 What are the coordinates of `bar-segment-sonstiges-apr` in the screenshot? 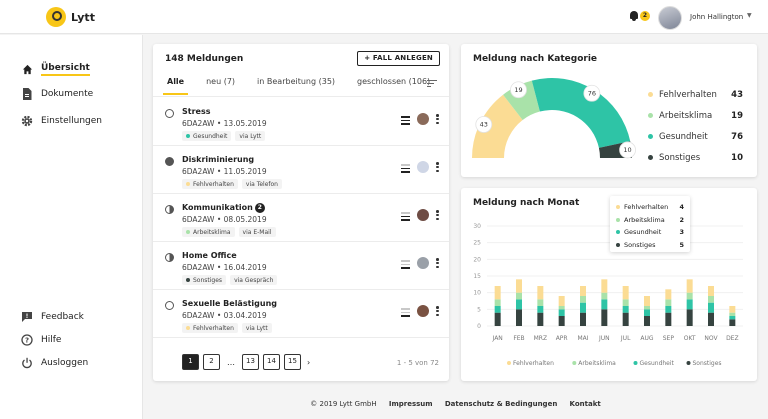 It's located at (561, 321).